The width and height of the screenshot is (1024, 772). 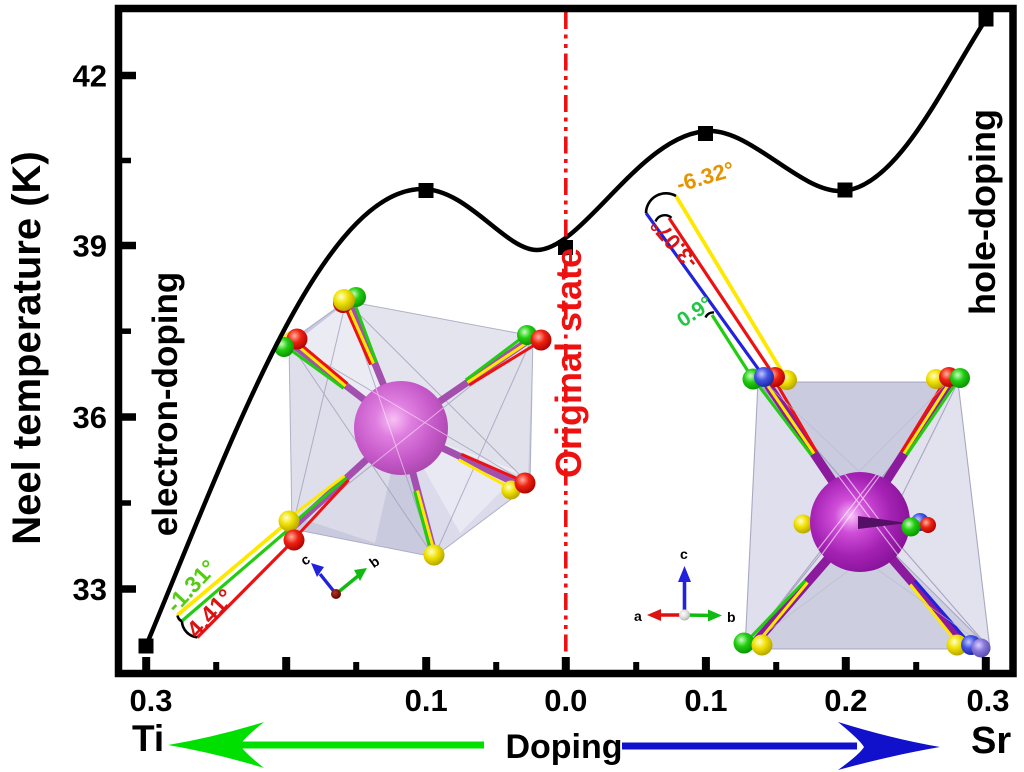 What do you see at coordinates (845, 700) in the screenshot?
I see `svg-text: 0.2` at bounding box center [845, 700].